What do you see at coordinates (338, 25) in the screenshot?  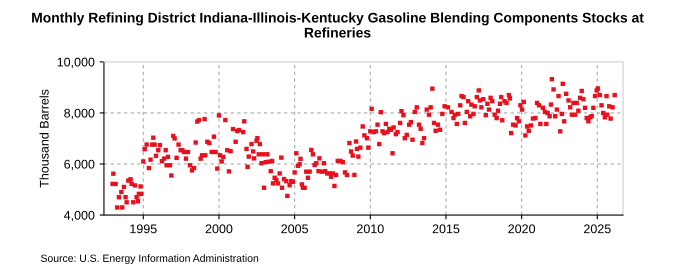 I see `chart-title: Monthly Refining District Indiana-Illinois-Kentucky Gasoline Blending Components Stocks at Refineries` at bounding box center [338, 25].